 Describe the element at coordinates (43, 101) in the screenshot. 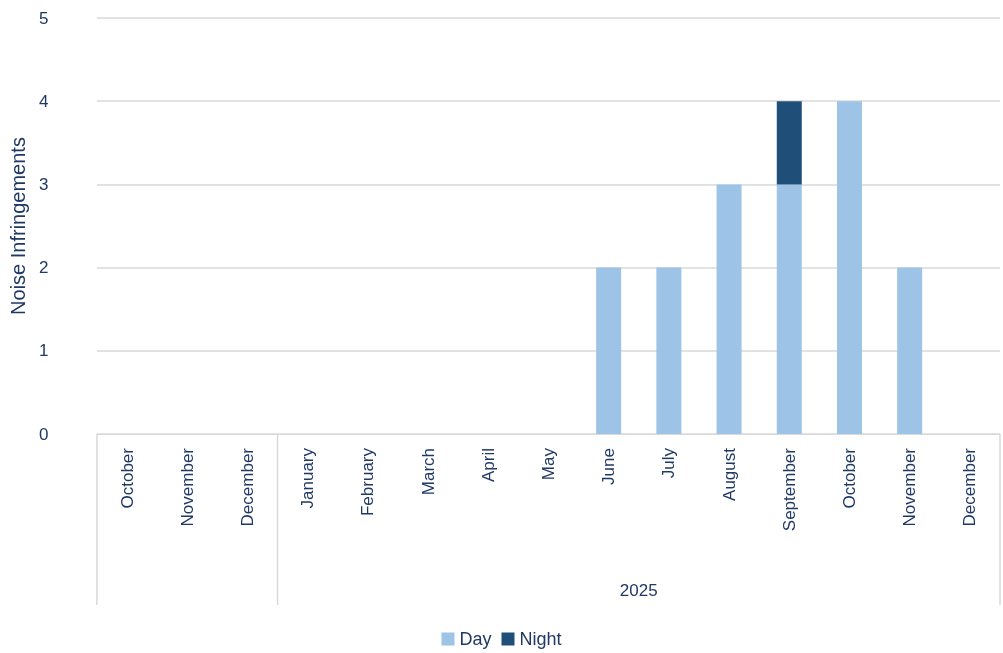

I see `y-tick-label: 4` at that location.